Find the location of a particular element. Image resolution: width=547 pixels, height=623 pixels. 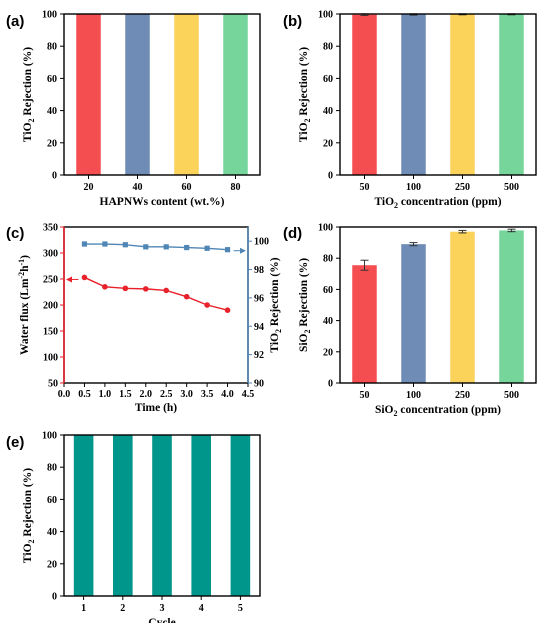

panel-tag: (b) is located at coordinates (292, 21).